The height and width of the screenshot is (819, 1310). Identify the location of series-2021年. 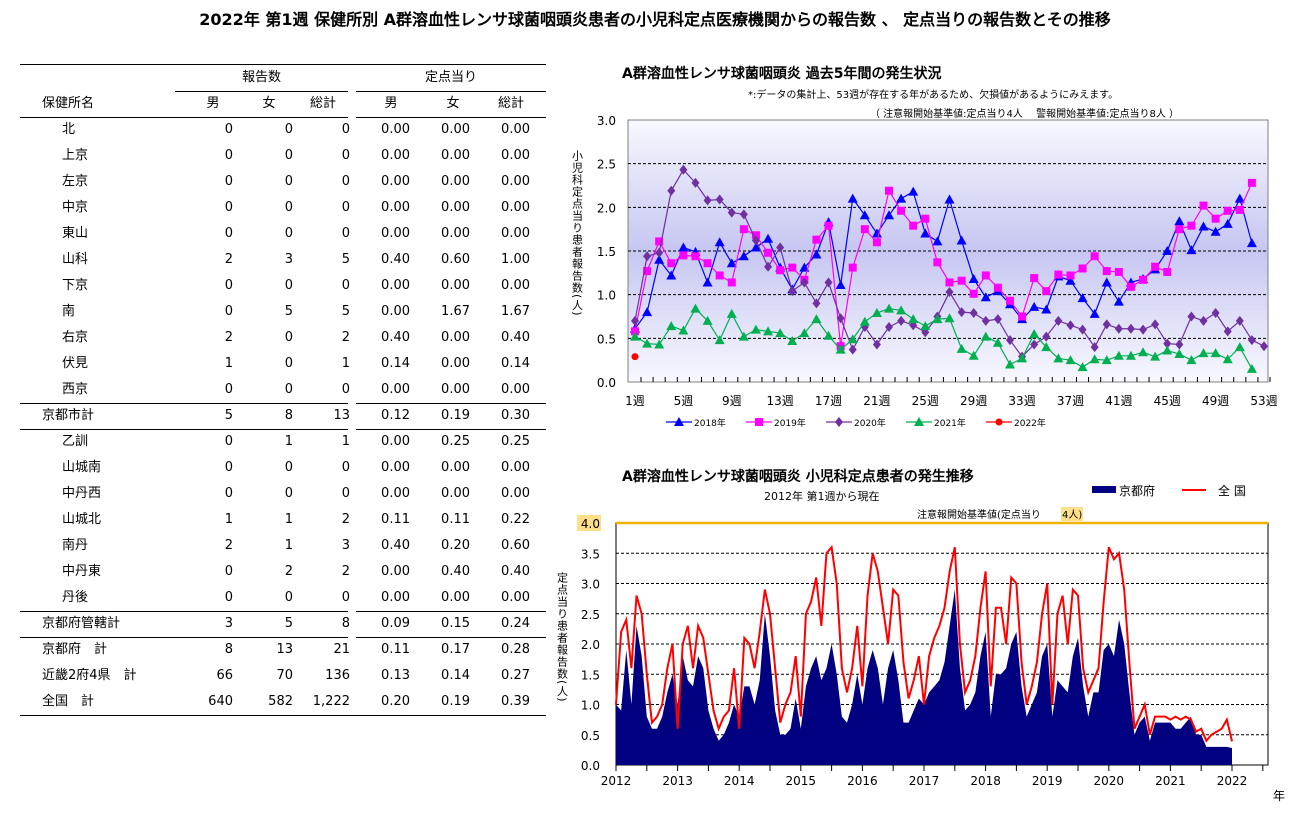
(943, 338).